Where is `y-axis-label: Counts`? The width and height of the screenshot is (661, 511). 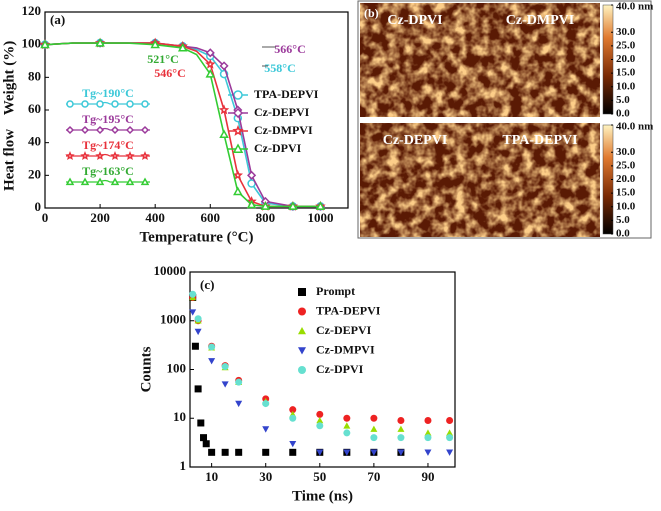
y-axis-label: Counts is located at coordinates (146, 369).